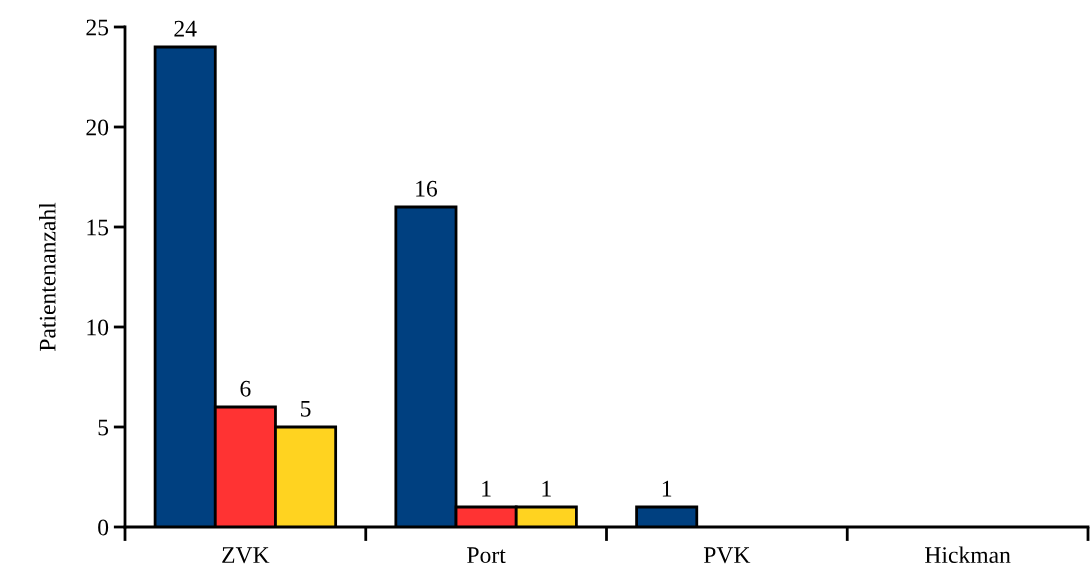  I want to click on data-label: 24, so click(185, 28).